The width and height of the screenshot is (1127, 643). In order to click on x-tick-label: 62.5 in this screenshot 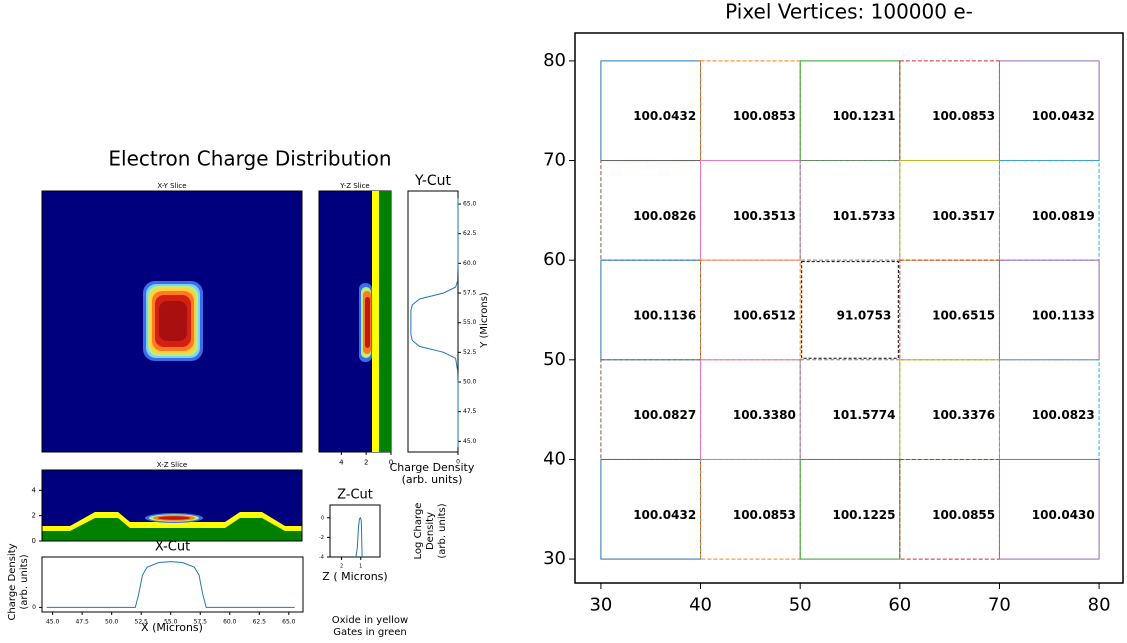, I will do `click(260, 621)`.